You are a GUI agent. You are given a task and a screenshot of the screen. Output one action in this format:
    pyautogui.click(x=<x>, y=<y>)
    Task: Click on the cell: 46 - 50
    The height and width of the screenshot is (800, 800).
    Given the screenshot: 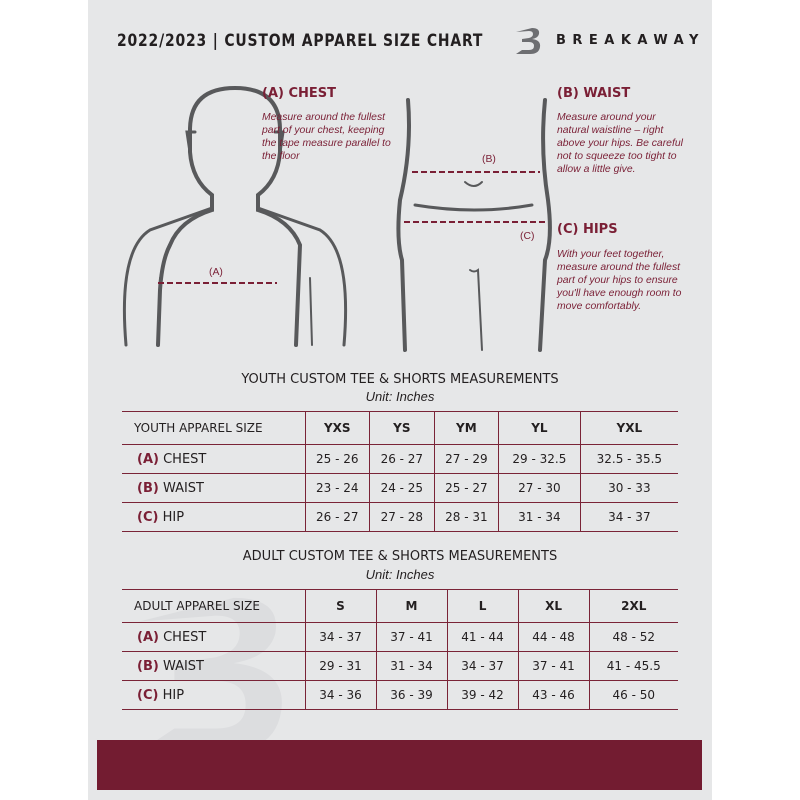 What is the action you would take?
    pyautogui.click(x=633, y=695)
    